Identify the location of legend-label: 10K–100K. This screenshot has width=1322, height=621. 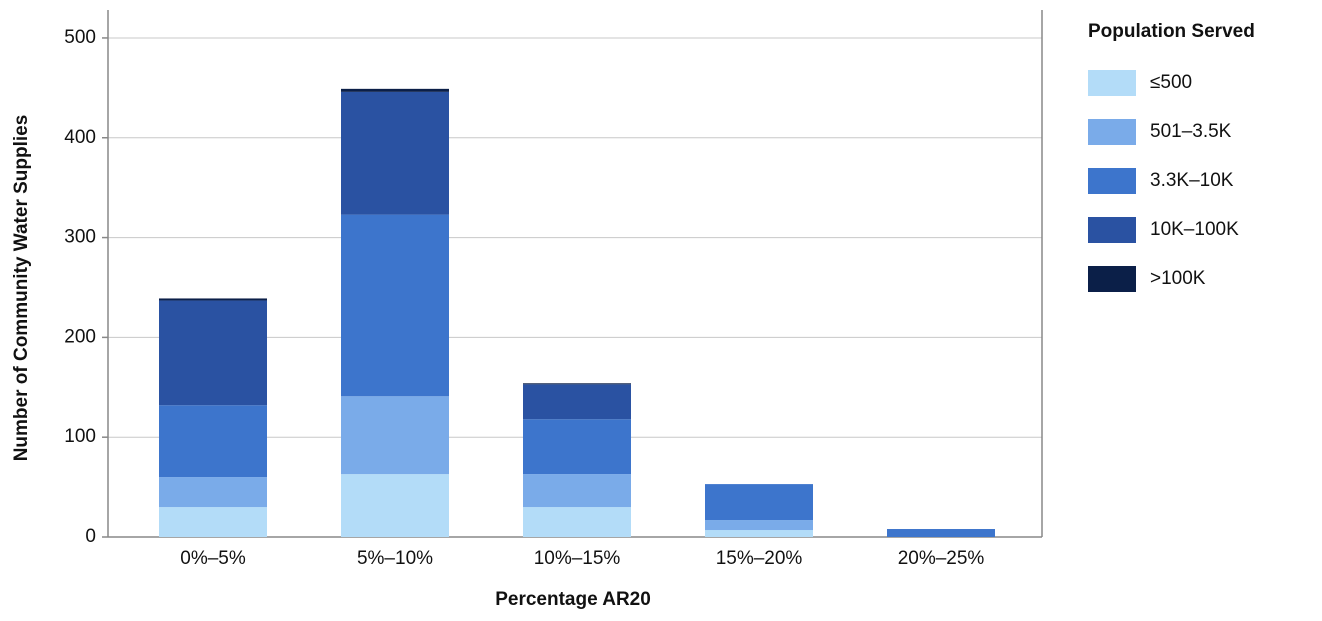
(1194, 229).